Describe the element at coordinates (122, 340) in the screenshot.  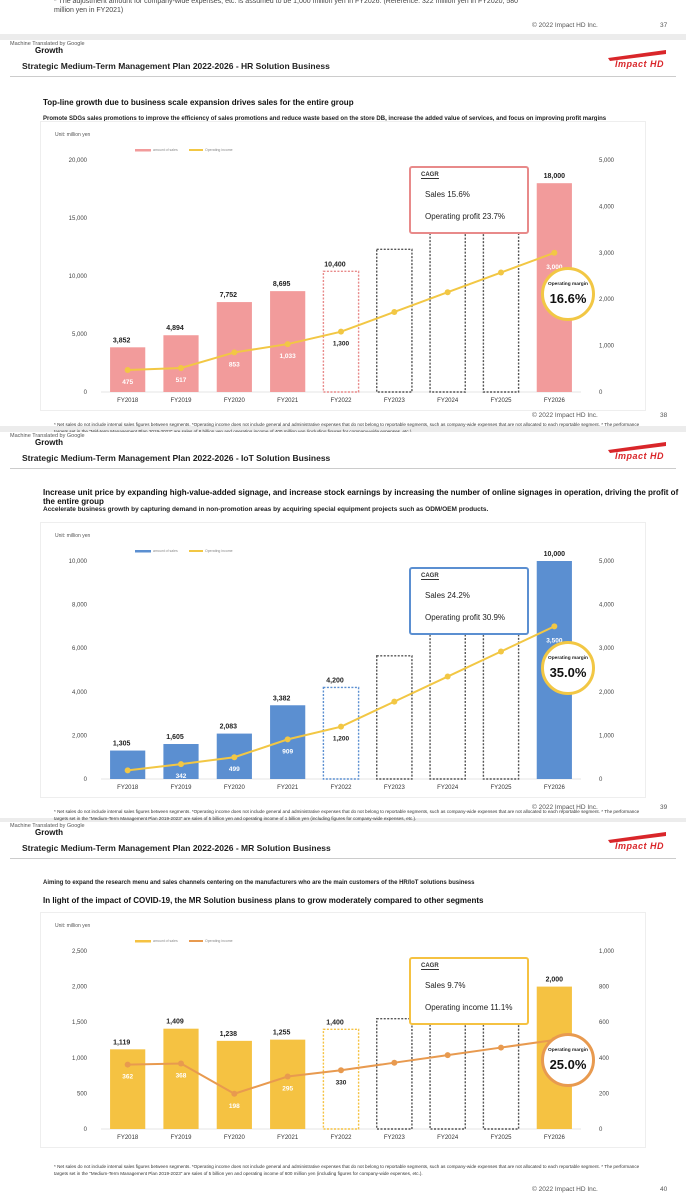
I see `sales-value-label: 3,852` at that location.